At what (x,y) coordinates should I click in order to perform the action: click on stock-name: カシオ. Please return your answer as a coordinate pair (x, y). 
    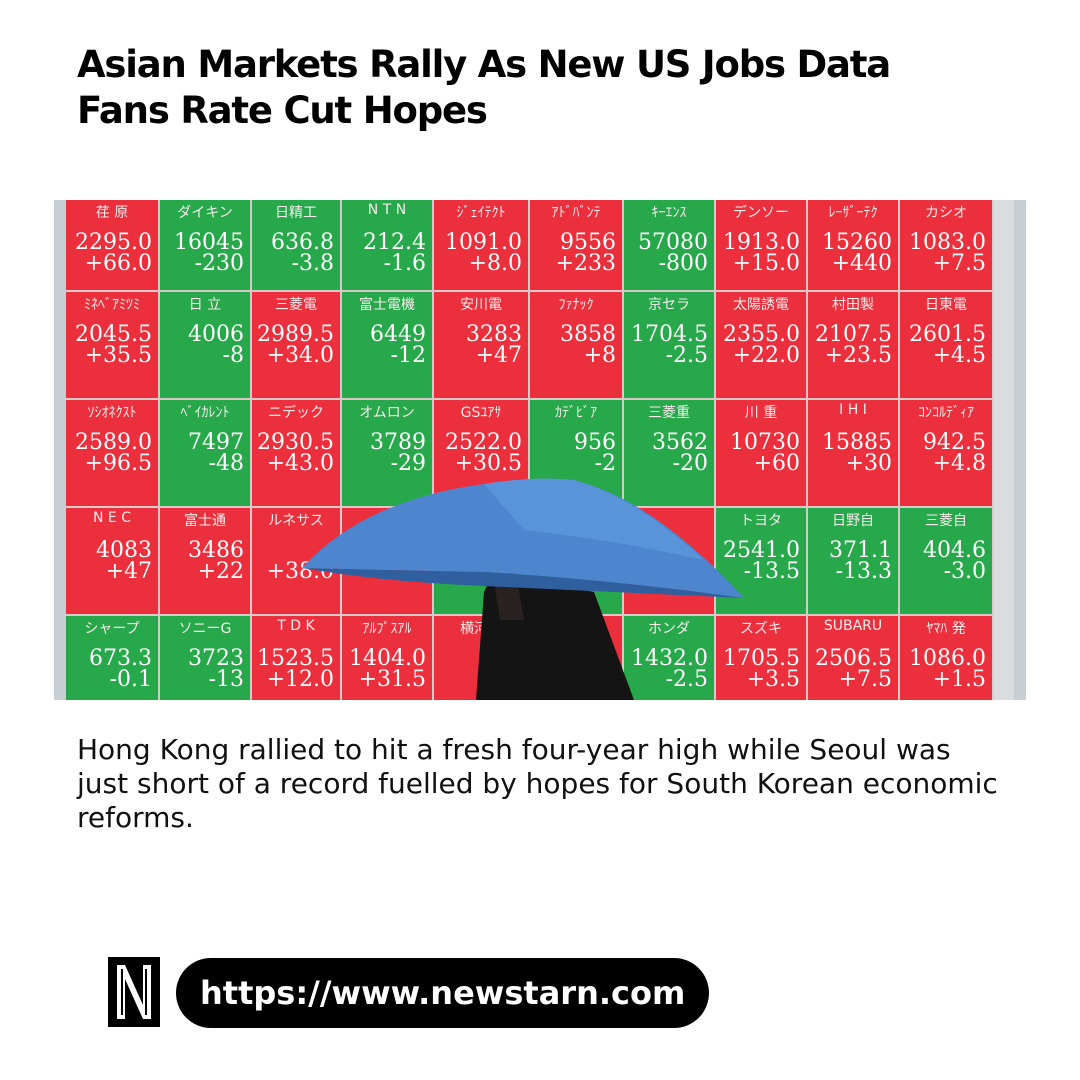
    Looking at the image, I should click on (946, 213).